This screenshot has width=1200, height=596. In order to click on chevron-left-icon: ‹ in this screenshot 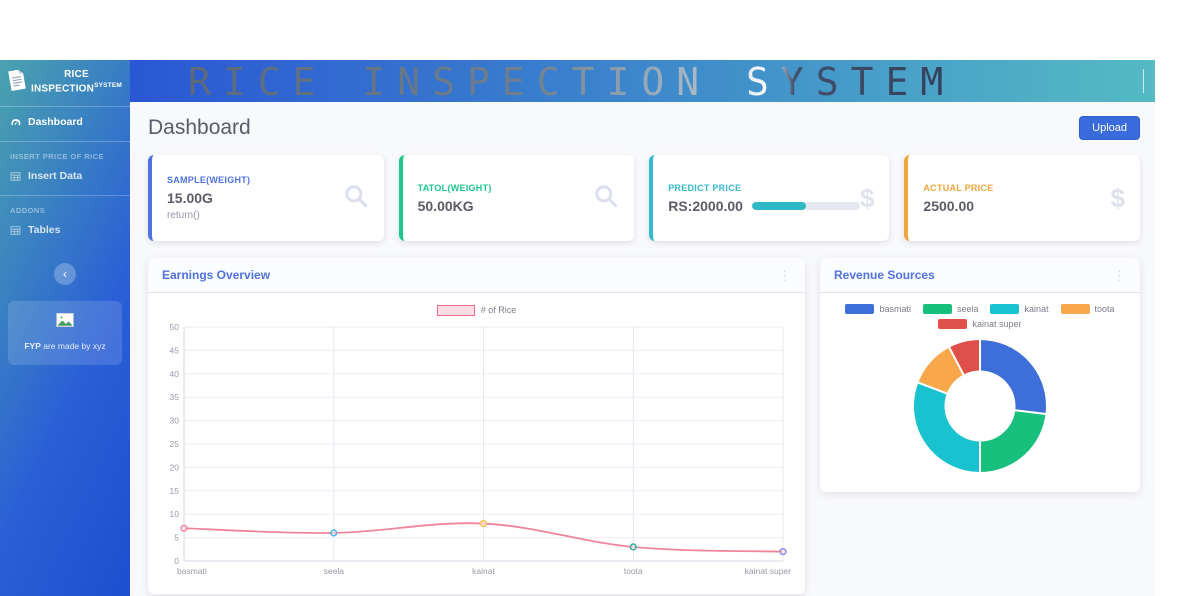, I will do `click(65, 274)`.